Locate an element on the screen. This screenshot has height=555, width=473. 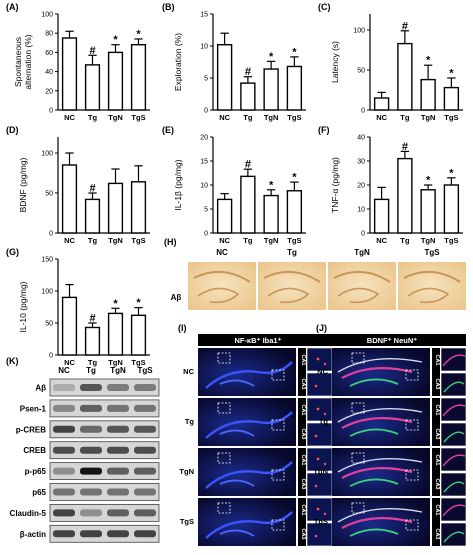
fluor-row-label: NC is located at coordinates (322, 371).